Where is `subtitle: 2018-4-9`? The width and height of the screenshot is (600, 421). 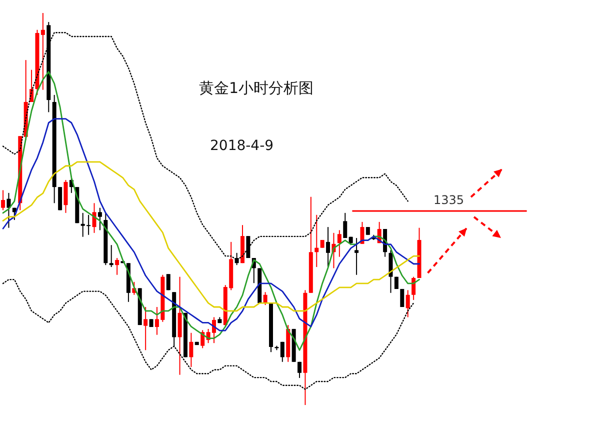
subtitle: 2018-4-9 is located at coordinates (242, 146).